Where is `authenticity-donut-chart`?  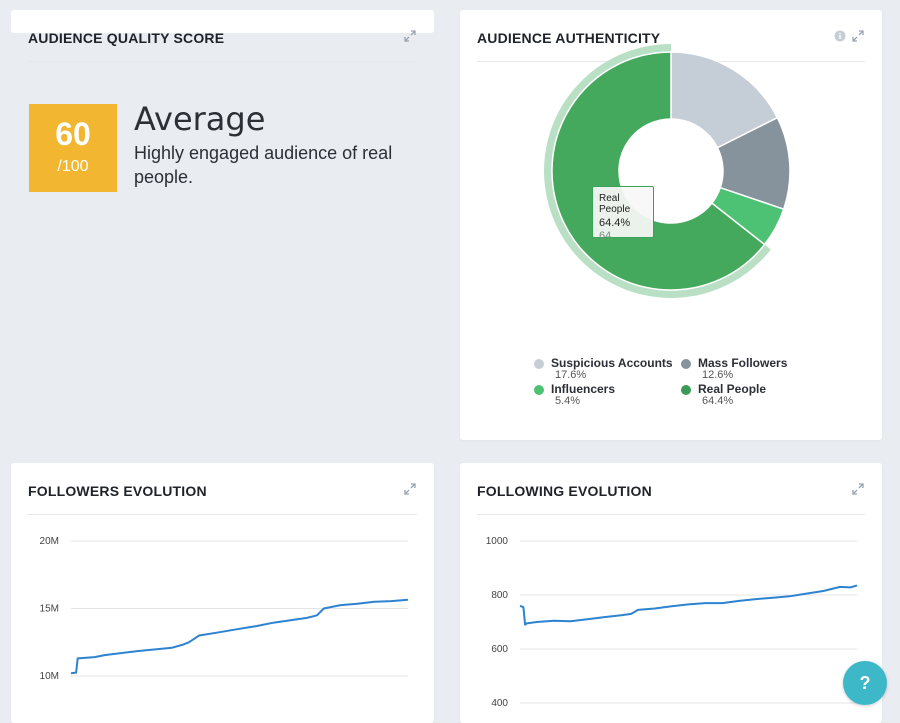 authenticity-donut-chart is located at coordinates (667, 171).